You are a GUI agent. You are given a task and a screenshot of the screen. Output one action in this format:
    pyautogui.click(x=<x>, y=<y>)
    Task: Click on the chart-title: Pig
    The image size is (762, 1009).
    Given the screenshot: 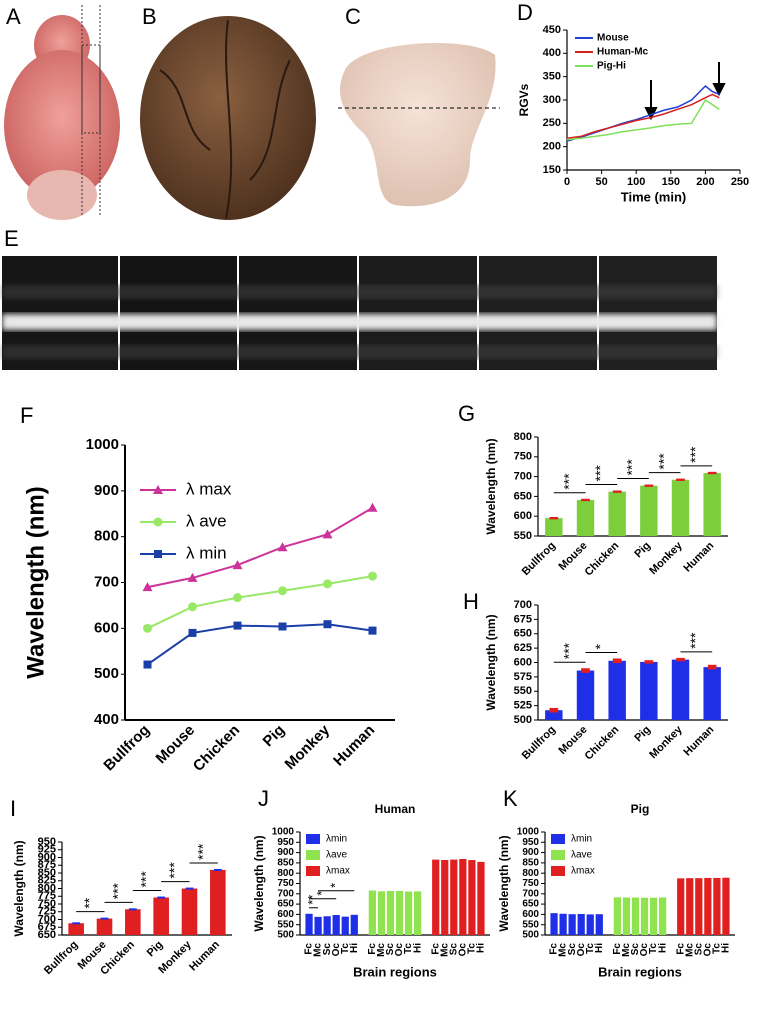 What is the action you would take?
    pyautogui.click(x=640, y=809)
    